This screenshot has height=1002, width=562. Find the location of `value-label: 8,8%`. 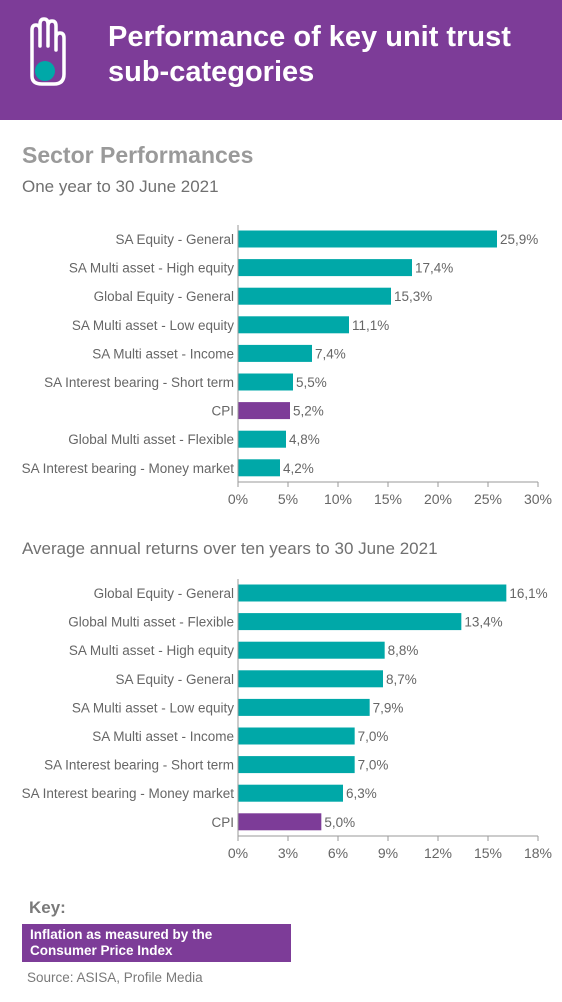

value-label: 8,8% is located at coordinates (403, 650).